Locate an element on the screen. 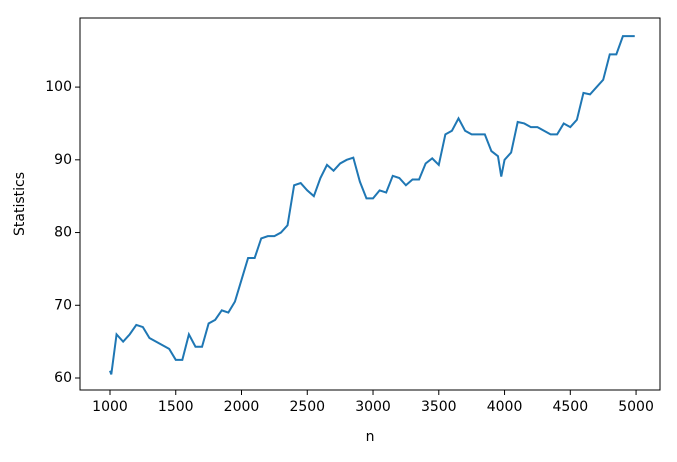 This screenshot has width=677, height=462. x-tick-label: 1000 is located at coordinates (110, 407).